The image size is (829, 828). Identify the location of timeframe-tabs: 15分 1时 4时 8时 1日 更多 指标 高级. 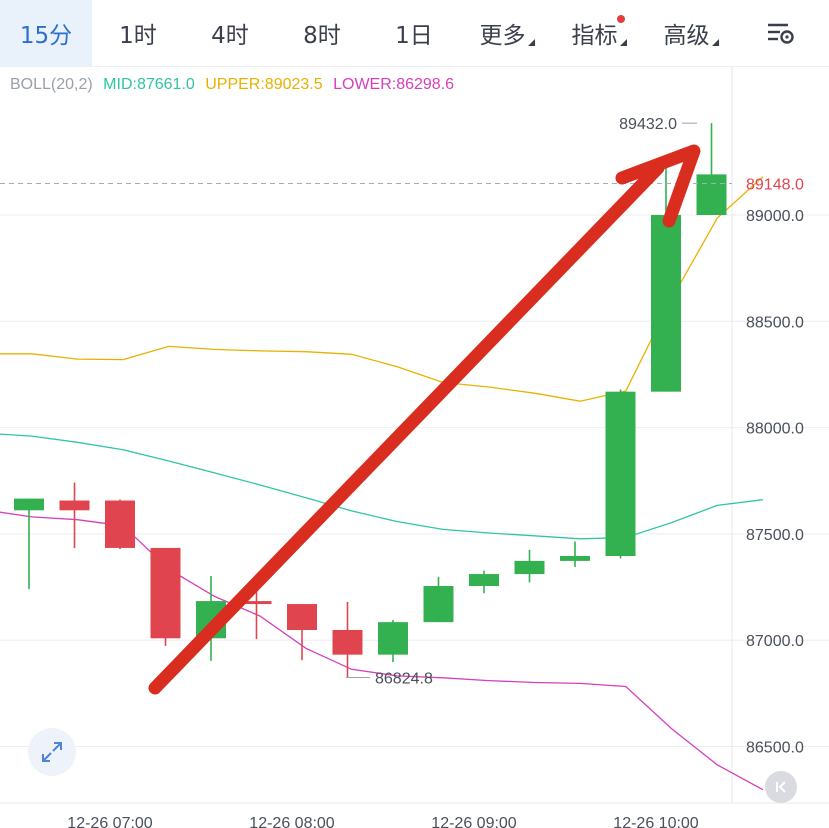
(414, 33).